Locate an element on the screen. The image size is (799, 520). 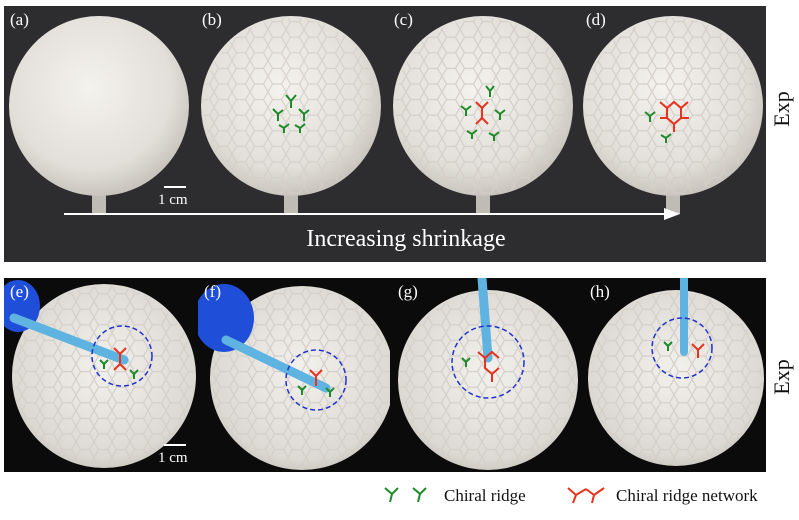
panel-f: (f) is located at coordinates (294, 375).